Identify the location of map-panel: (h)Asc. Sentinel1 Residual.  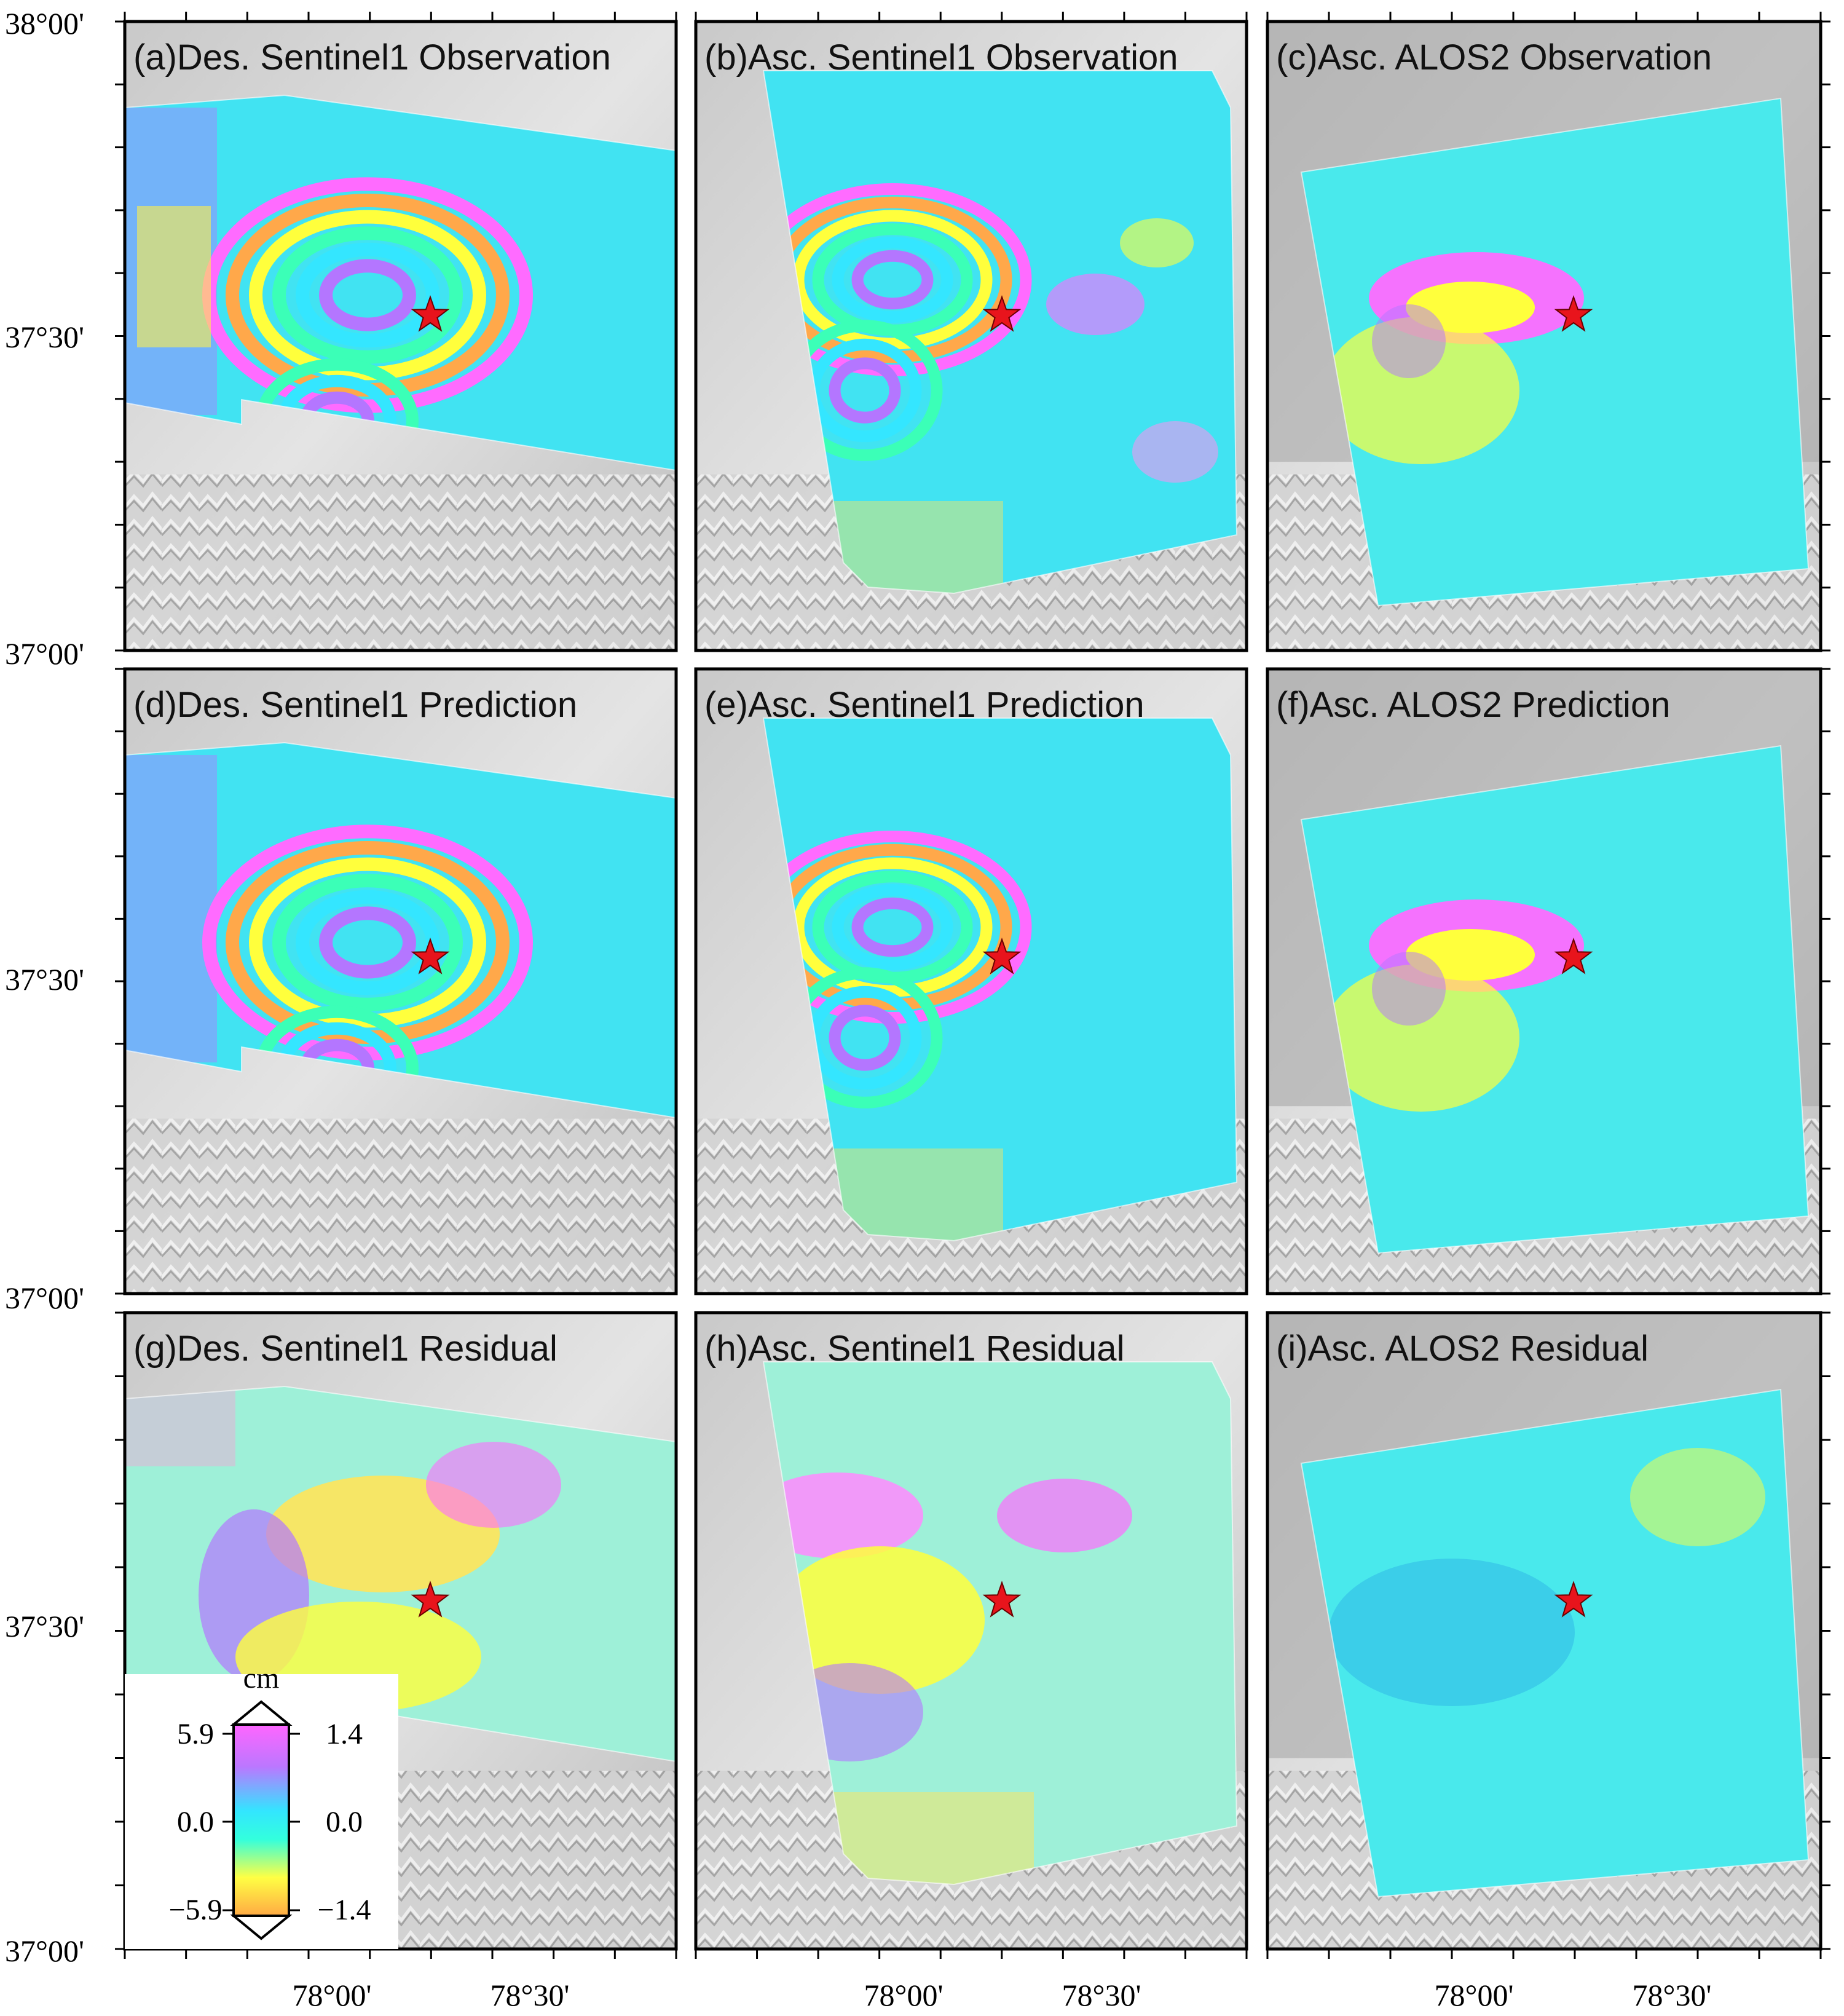
(971, 1635).